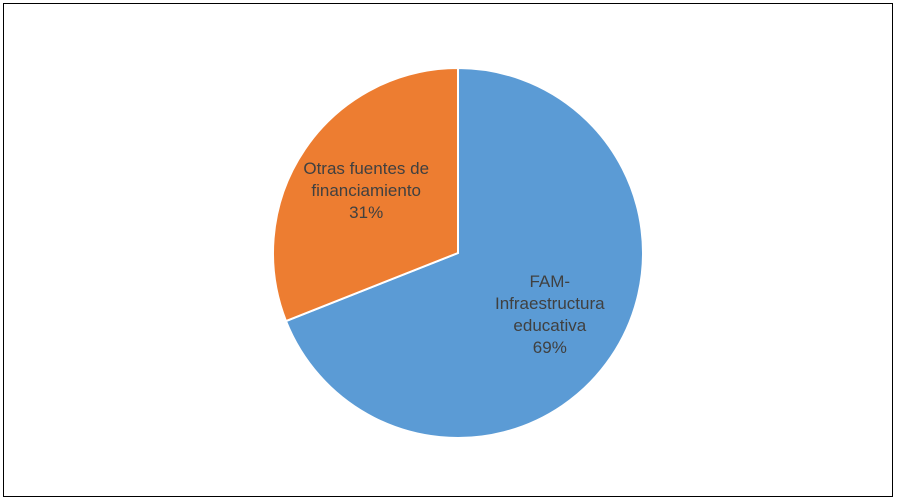  Describe the element at coordinates (549, 304) in the screenshot. I see `category-label: FAM-Infraestructura educativa` at that location.